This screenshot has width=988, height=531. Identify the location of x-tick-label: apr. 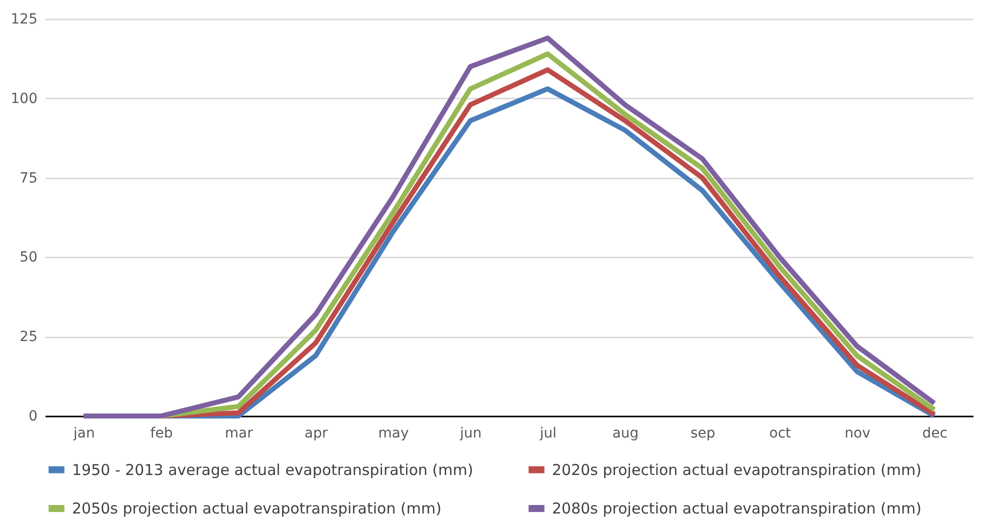
(316, 434).